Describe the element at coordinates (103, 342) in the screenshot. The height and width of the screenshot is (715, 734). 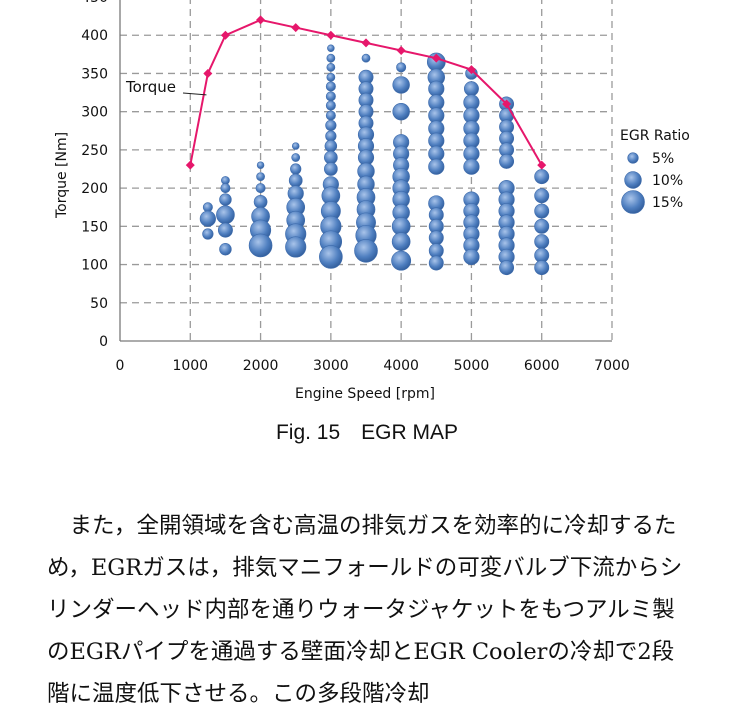
I see `y-tick-label: 0` at that location.